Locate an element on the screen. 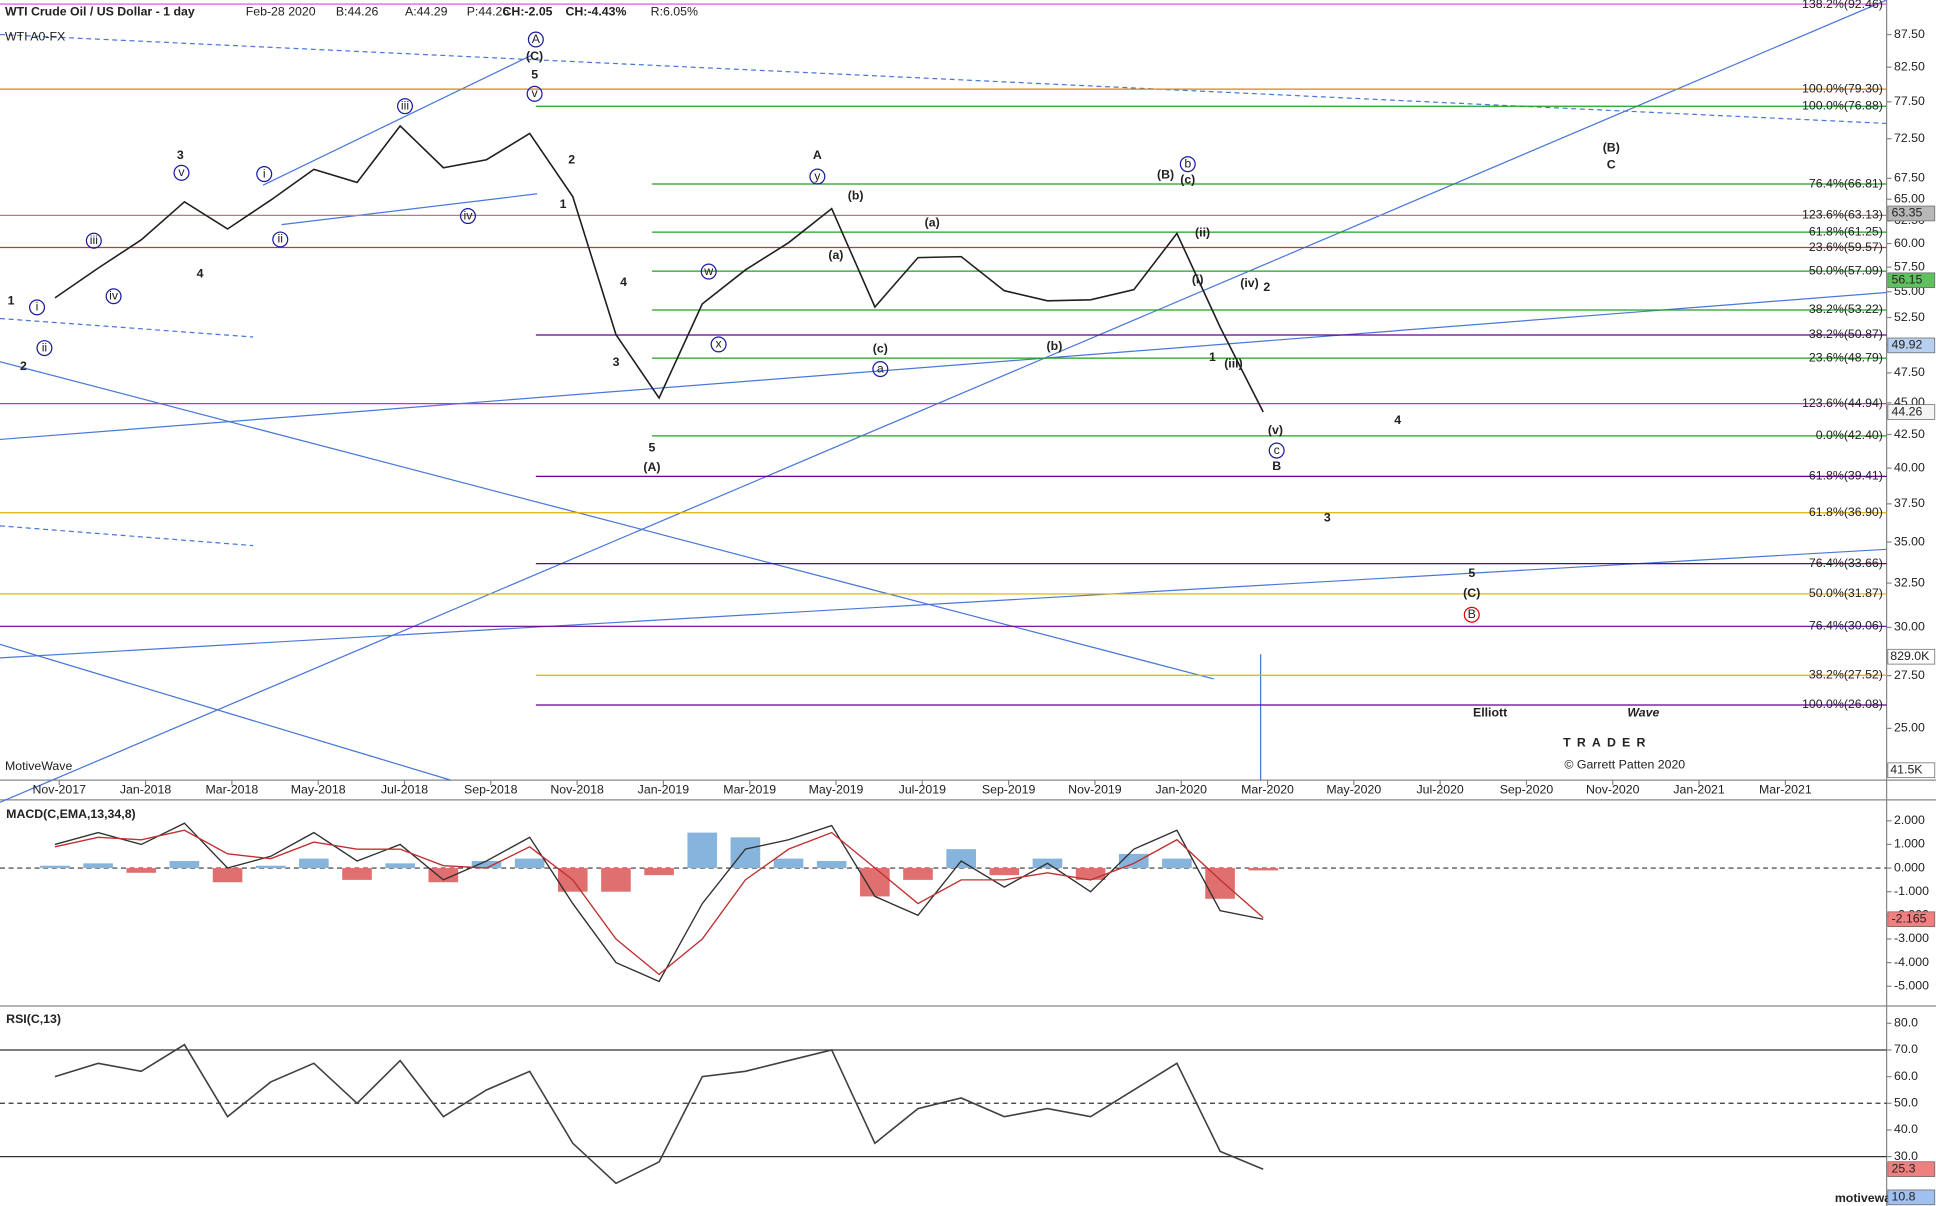 This screenshot has height=1206, width=1936. y-tick-label: 37.50 is located at coordinates (1909, 503).